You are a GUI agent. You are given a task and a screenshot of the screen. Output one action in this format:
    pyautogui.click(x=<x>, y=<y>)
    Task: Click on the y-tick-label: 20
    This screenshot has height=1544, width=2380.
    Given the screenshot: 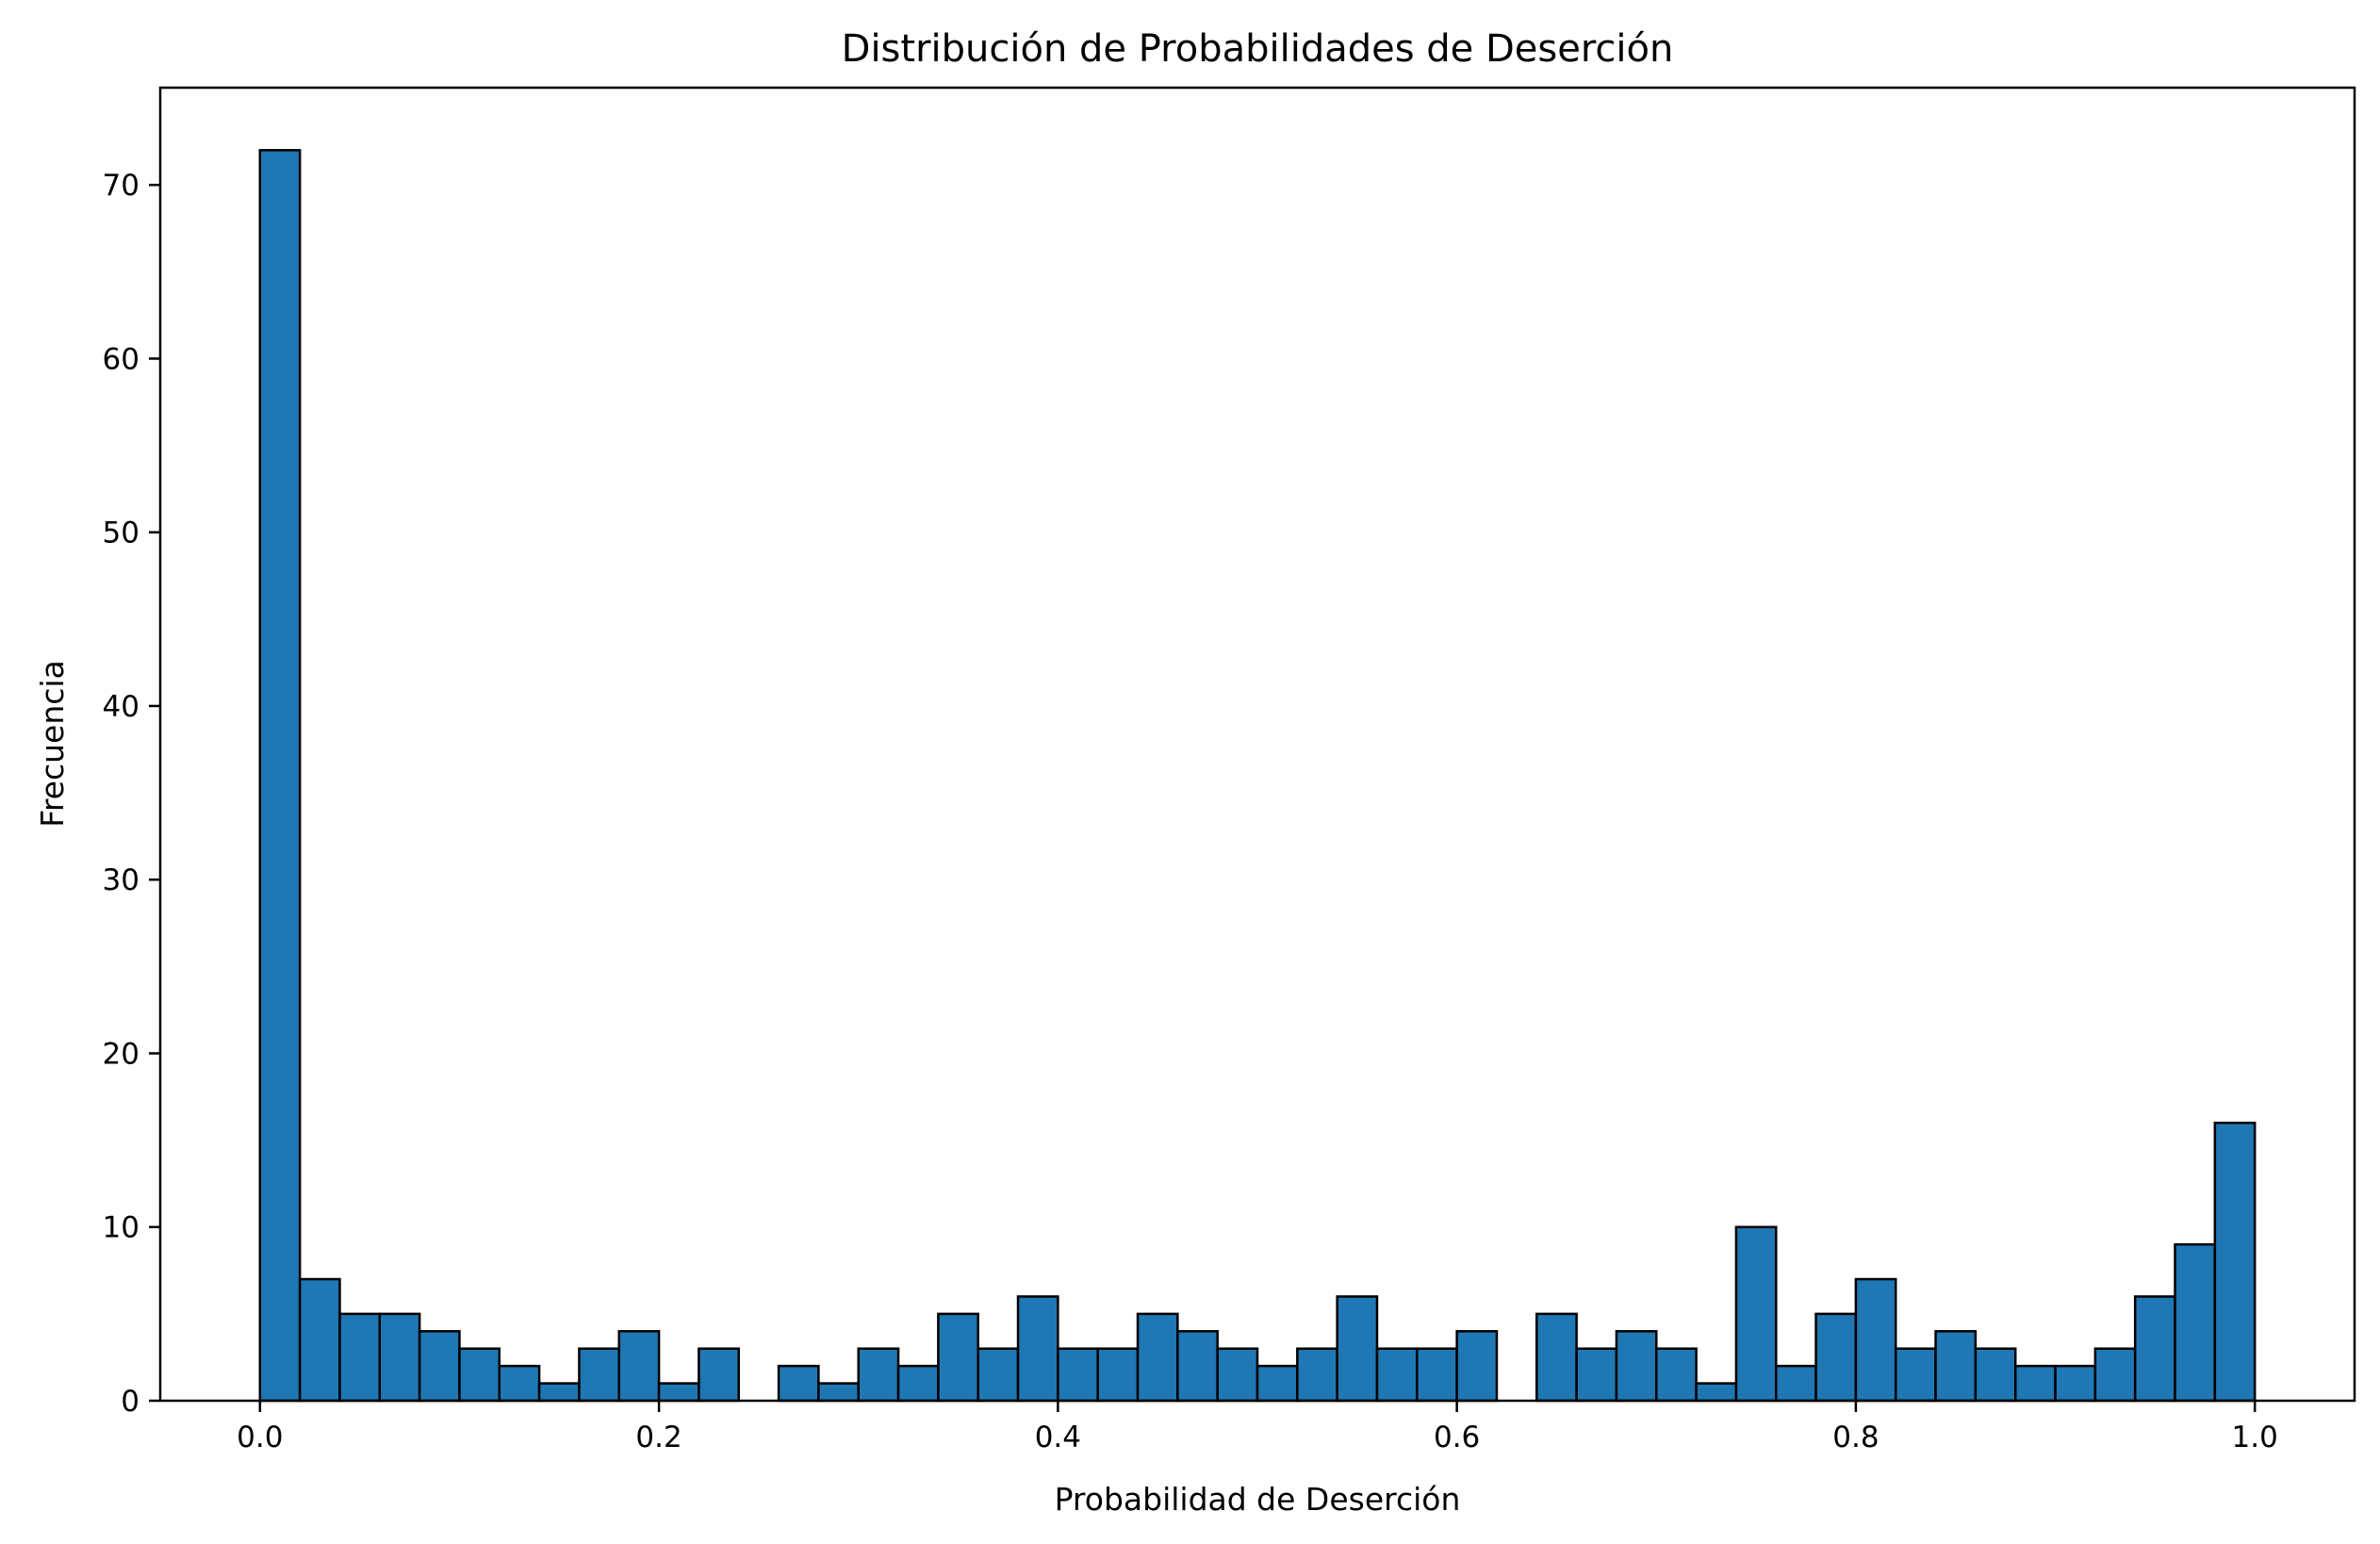 What is the action you would take?
    pyautogui.click(x=121, y=1054)
    